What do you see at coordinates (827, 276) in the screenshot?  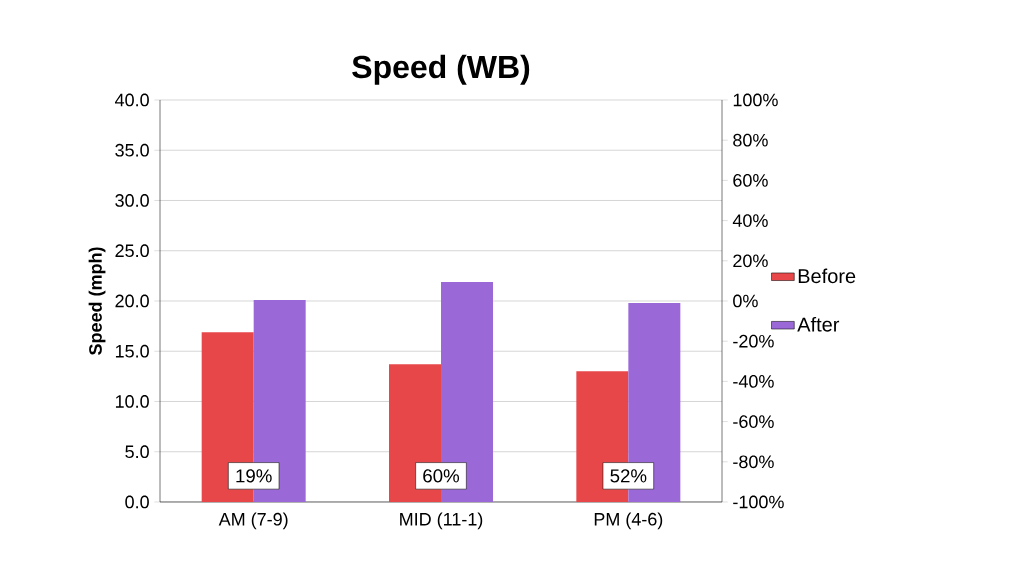 I see `legend-label: Before` at bounding box center [827, 276].